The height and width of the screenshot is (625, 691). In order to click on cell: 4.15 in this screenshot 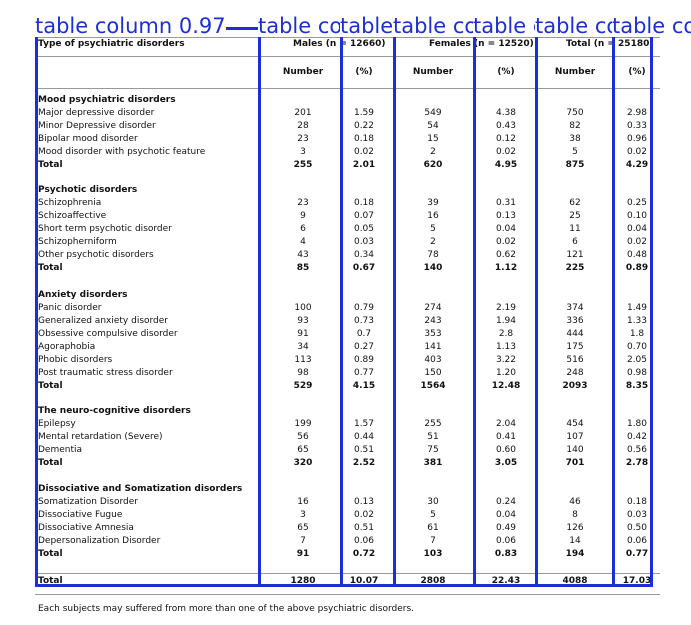, I will do `click(364, 386)`.